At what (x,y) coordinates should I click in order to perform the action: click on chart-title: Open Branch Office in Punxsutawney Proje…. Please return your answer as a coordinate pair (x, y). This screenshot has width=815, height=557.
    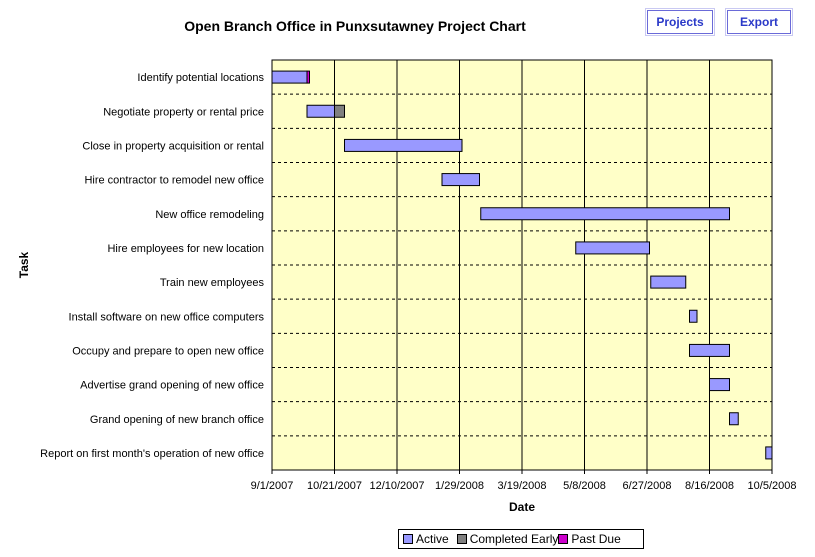
    Looking at the image, I should click on (355, 26).